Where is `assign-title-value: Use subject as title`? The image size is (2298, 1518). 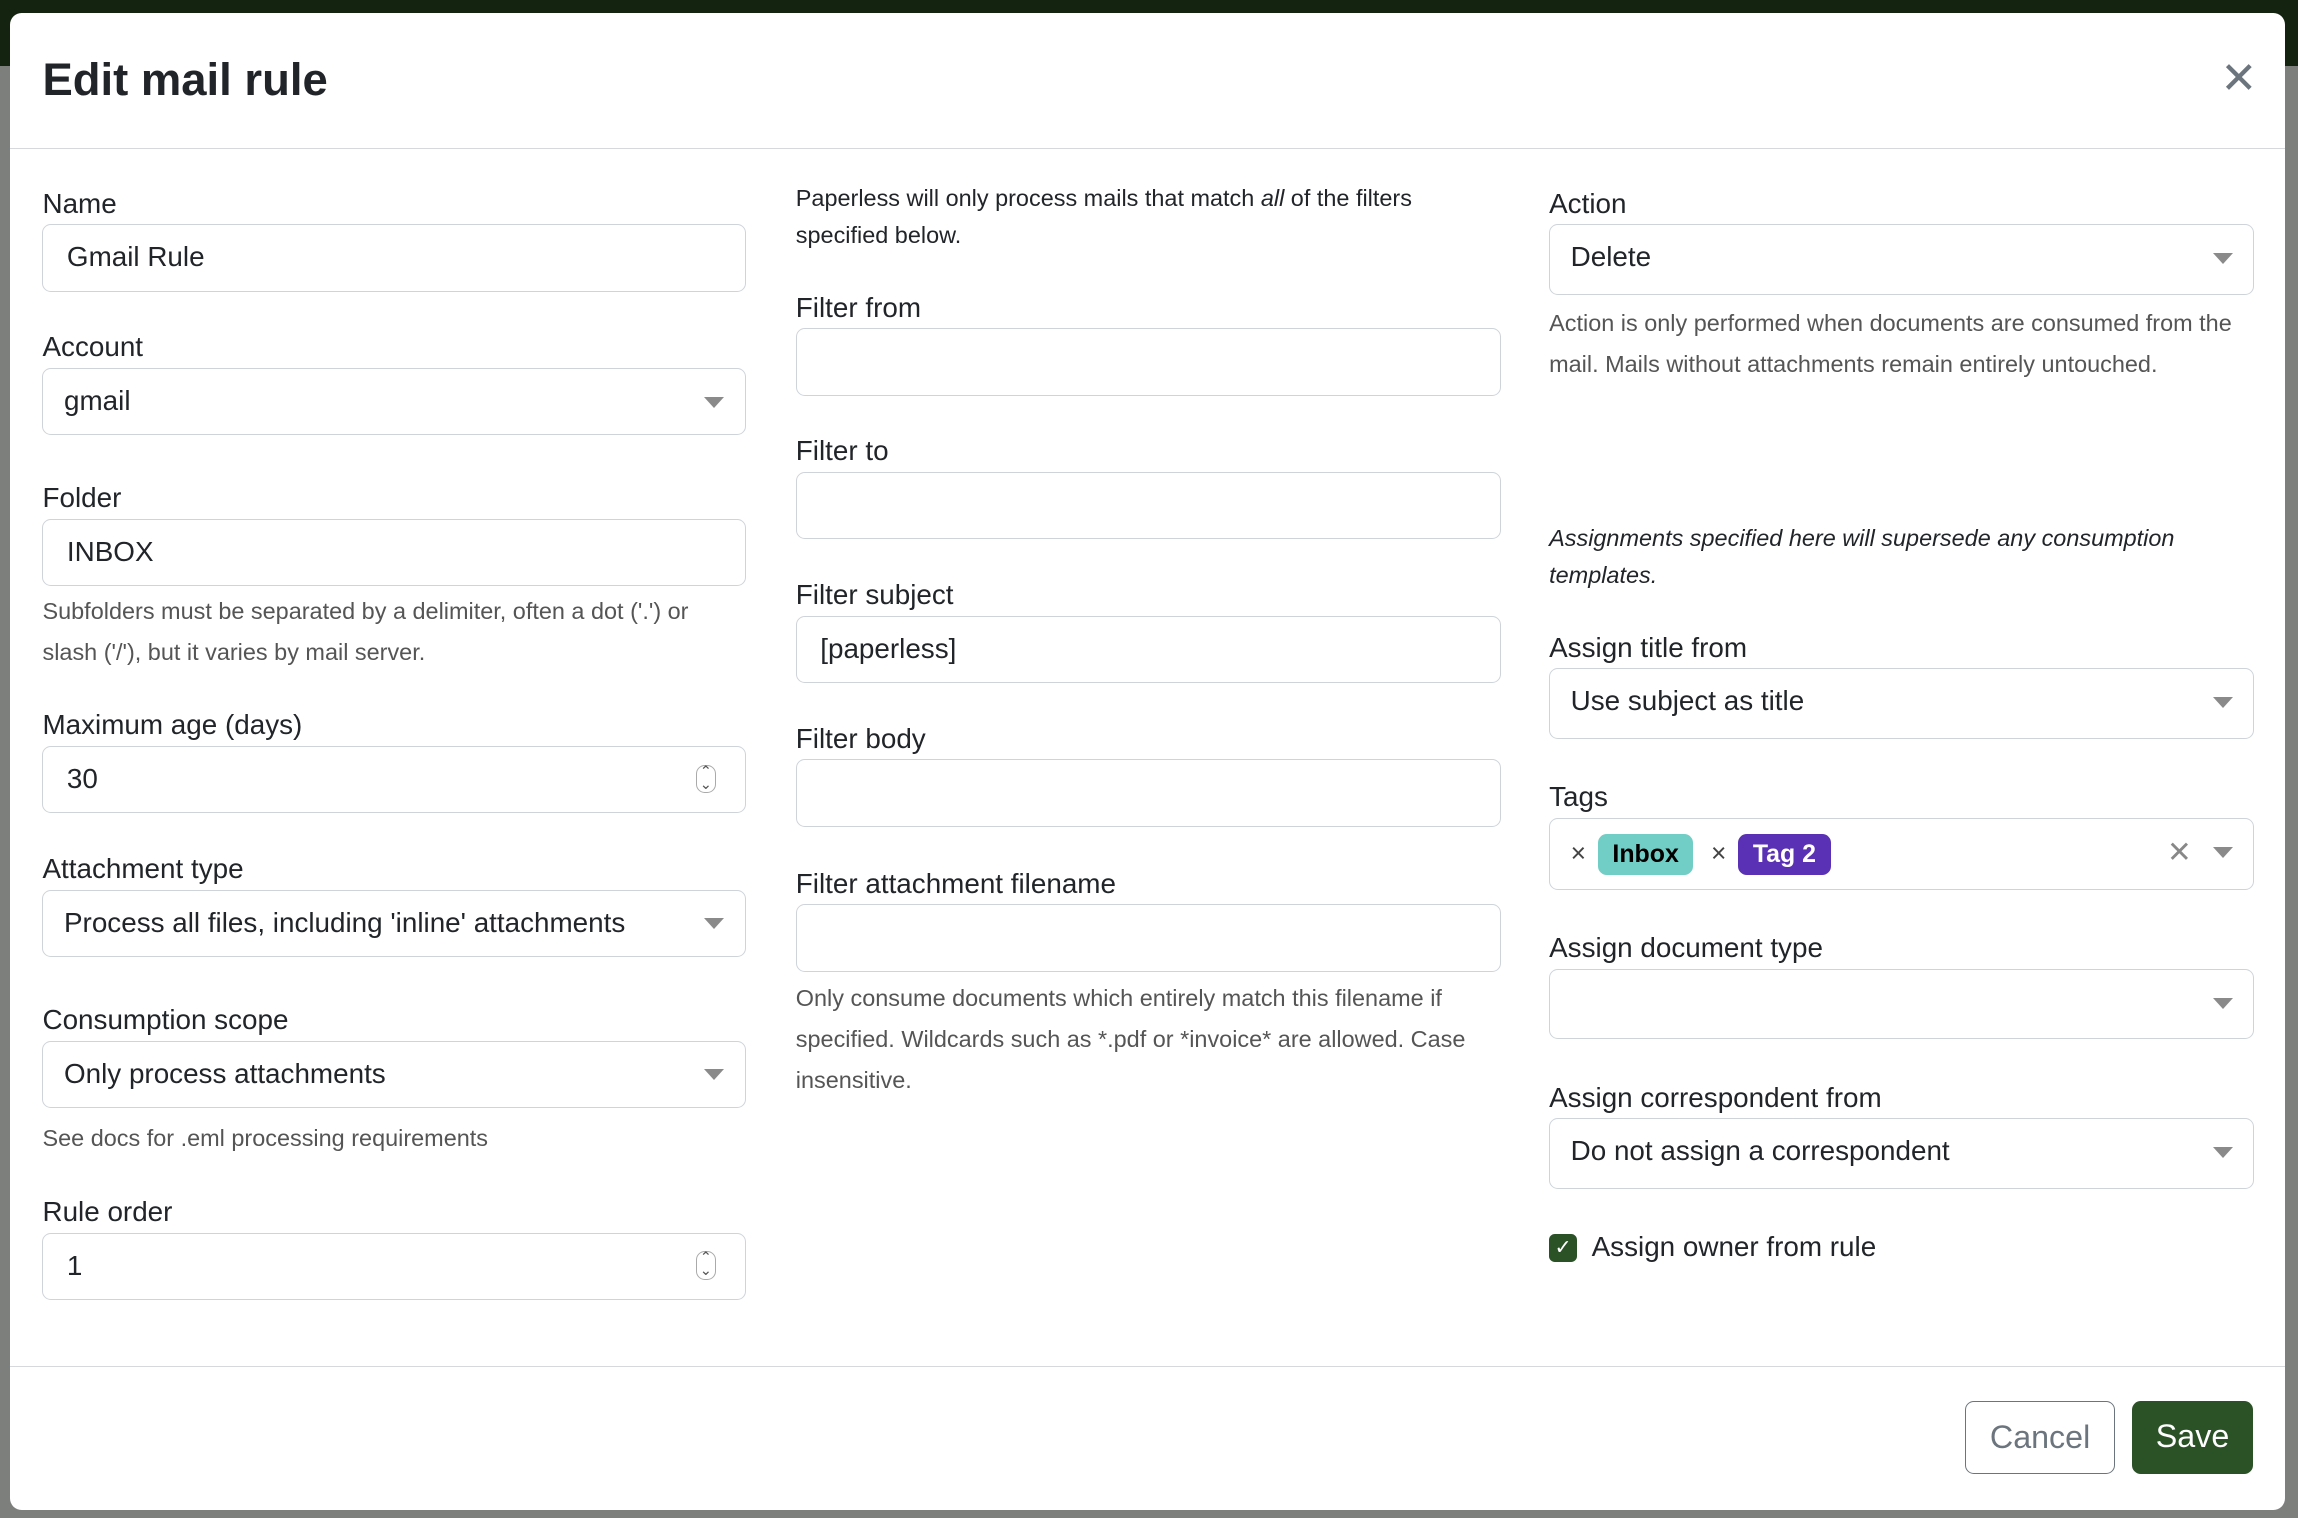 assign-title-value: Use subject as title is located at coordinates (1687, 701).